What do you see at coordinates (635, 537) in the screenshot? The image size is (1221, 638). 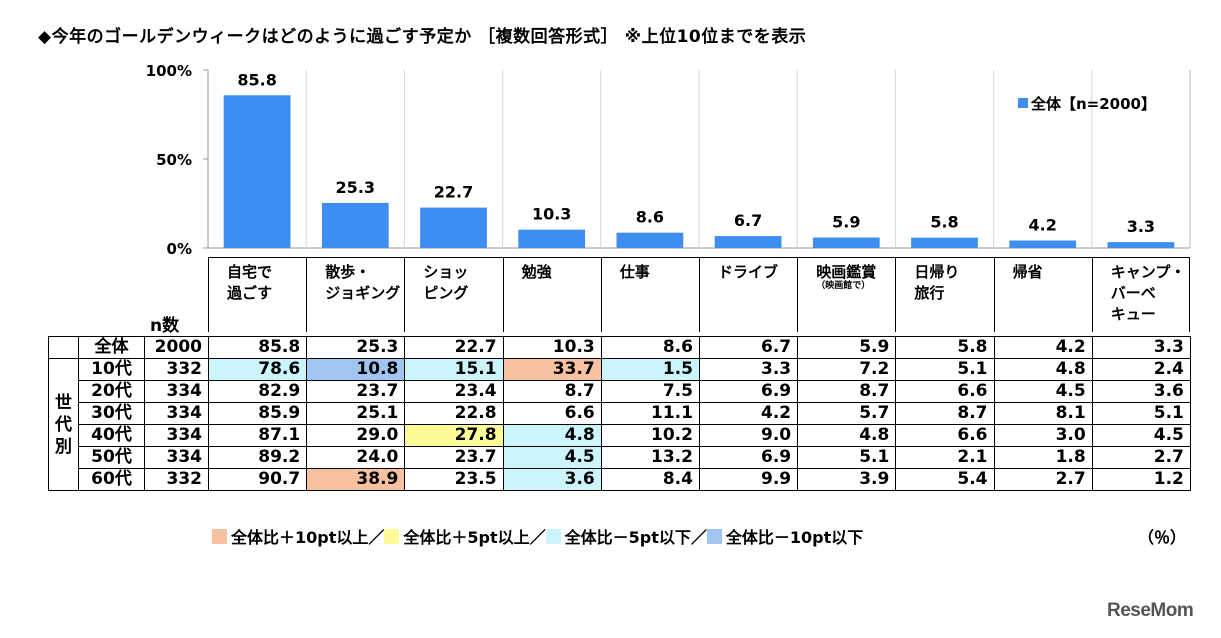 I see `highlight-legend-label: 全体比－5pt以下／` at bounding box center [635, 537].